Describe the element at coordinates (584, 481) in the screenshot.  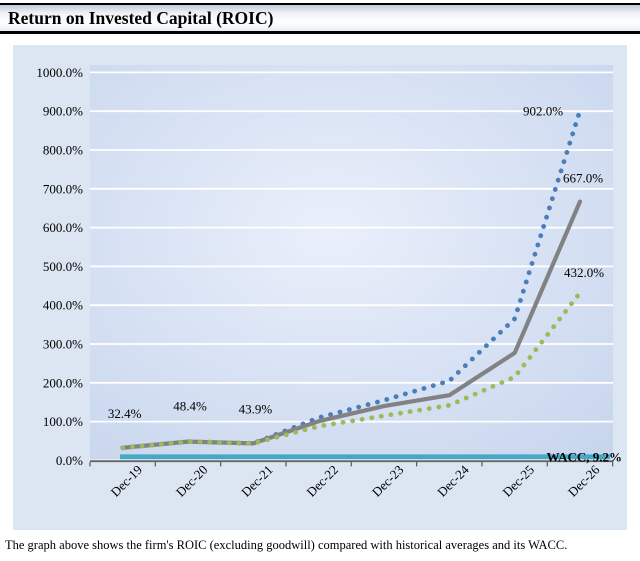
I see `x-axis-tick-label: Dec-26` at that location.